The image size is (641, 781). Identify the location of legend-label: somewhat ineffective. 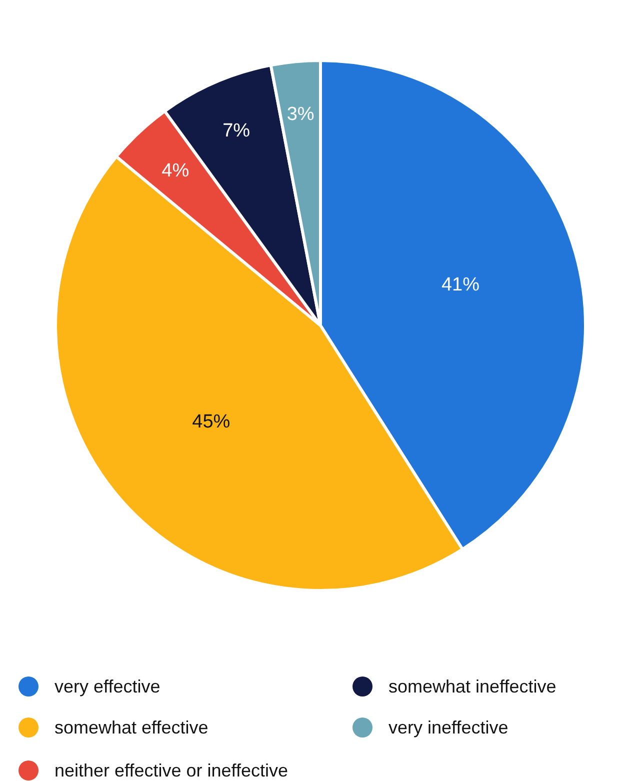
(472, 686).